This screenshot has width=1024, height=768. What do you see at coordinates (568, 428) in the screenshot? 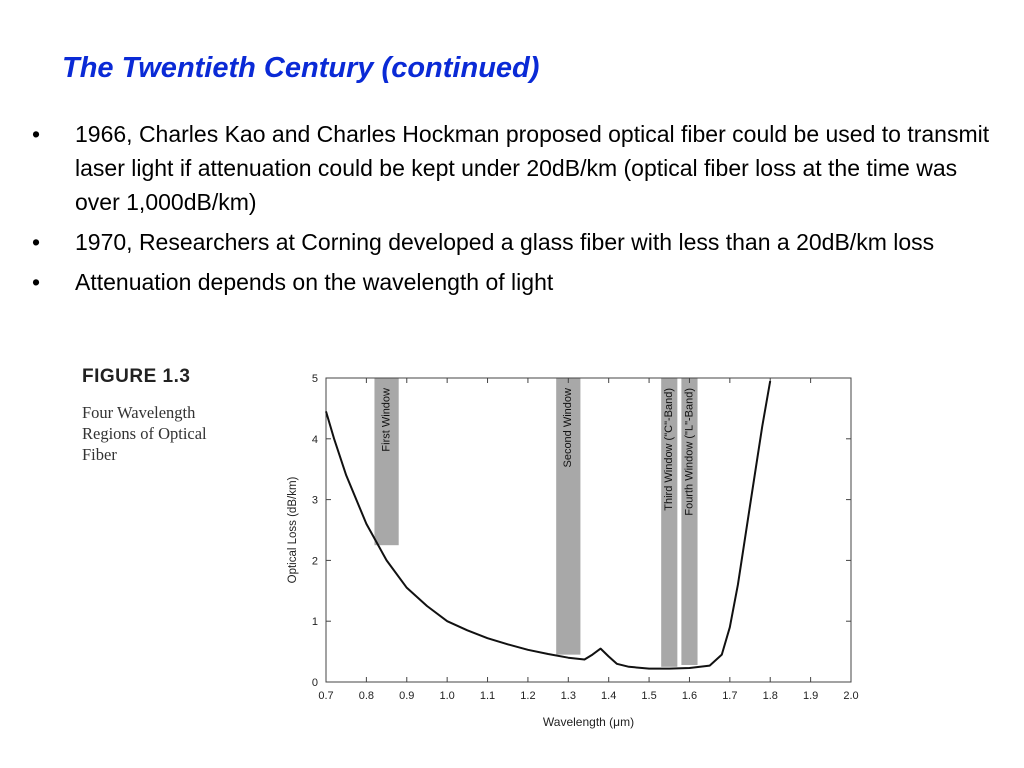
I see `window-band-label: Second Window` at bounding box center [568, 428].